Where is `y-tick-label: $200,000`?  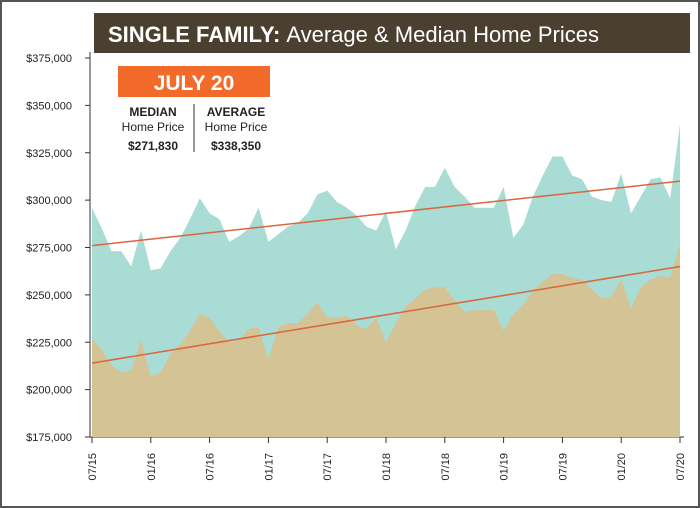
y-tick-label: $200,000 is located at coordinates (49, 391).